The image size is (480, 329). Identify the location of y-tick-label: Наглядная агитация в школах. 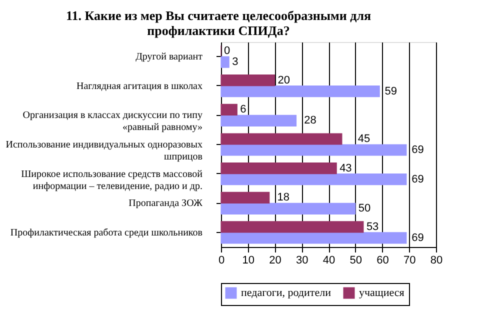
(139, 86).